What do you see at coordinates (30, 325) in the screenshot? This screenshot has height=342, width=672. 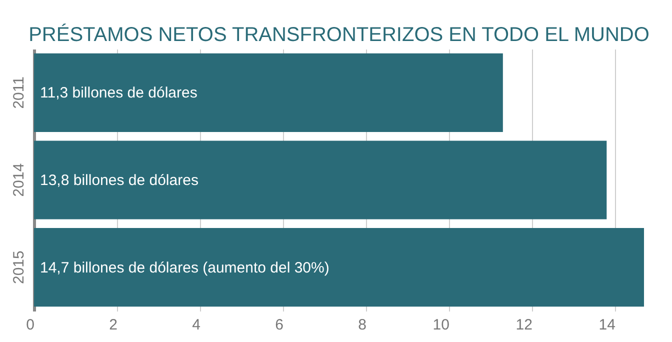 I see `x-tick-label: 0` at bounding box center [30, 325].